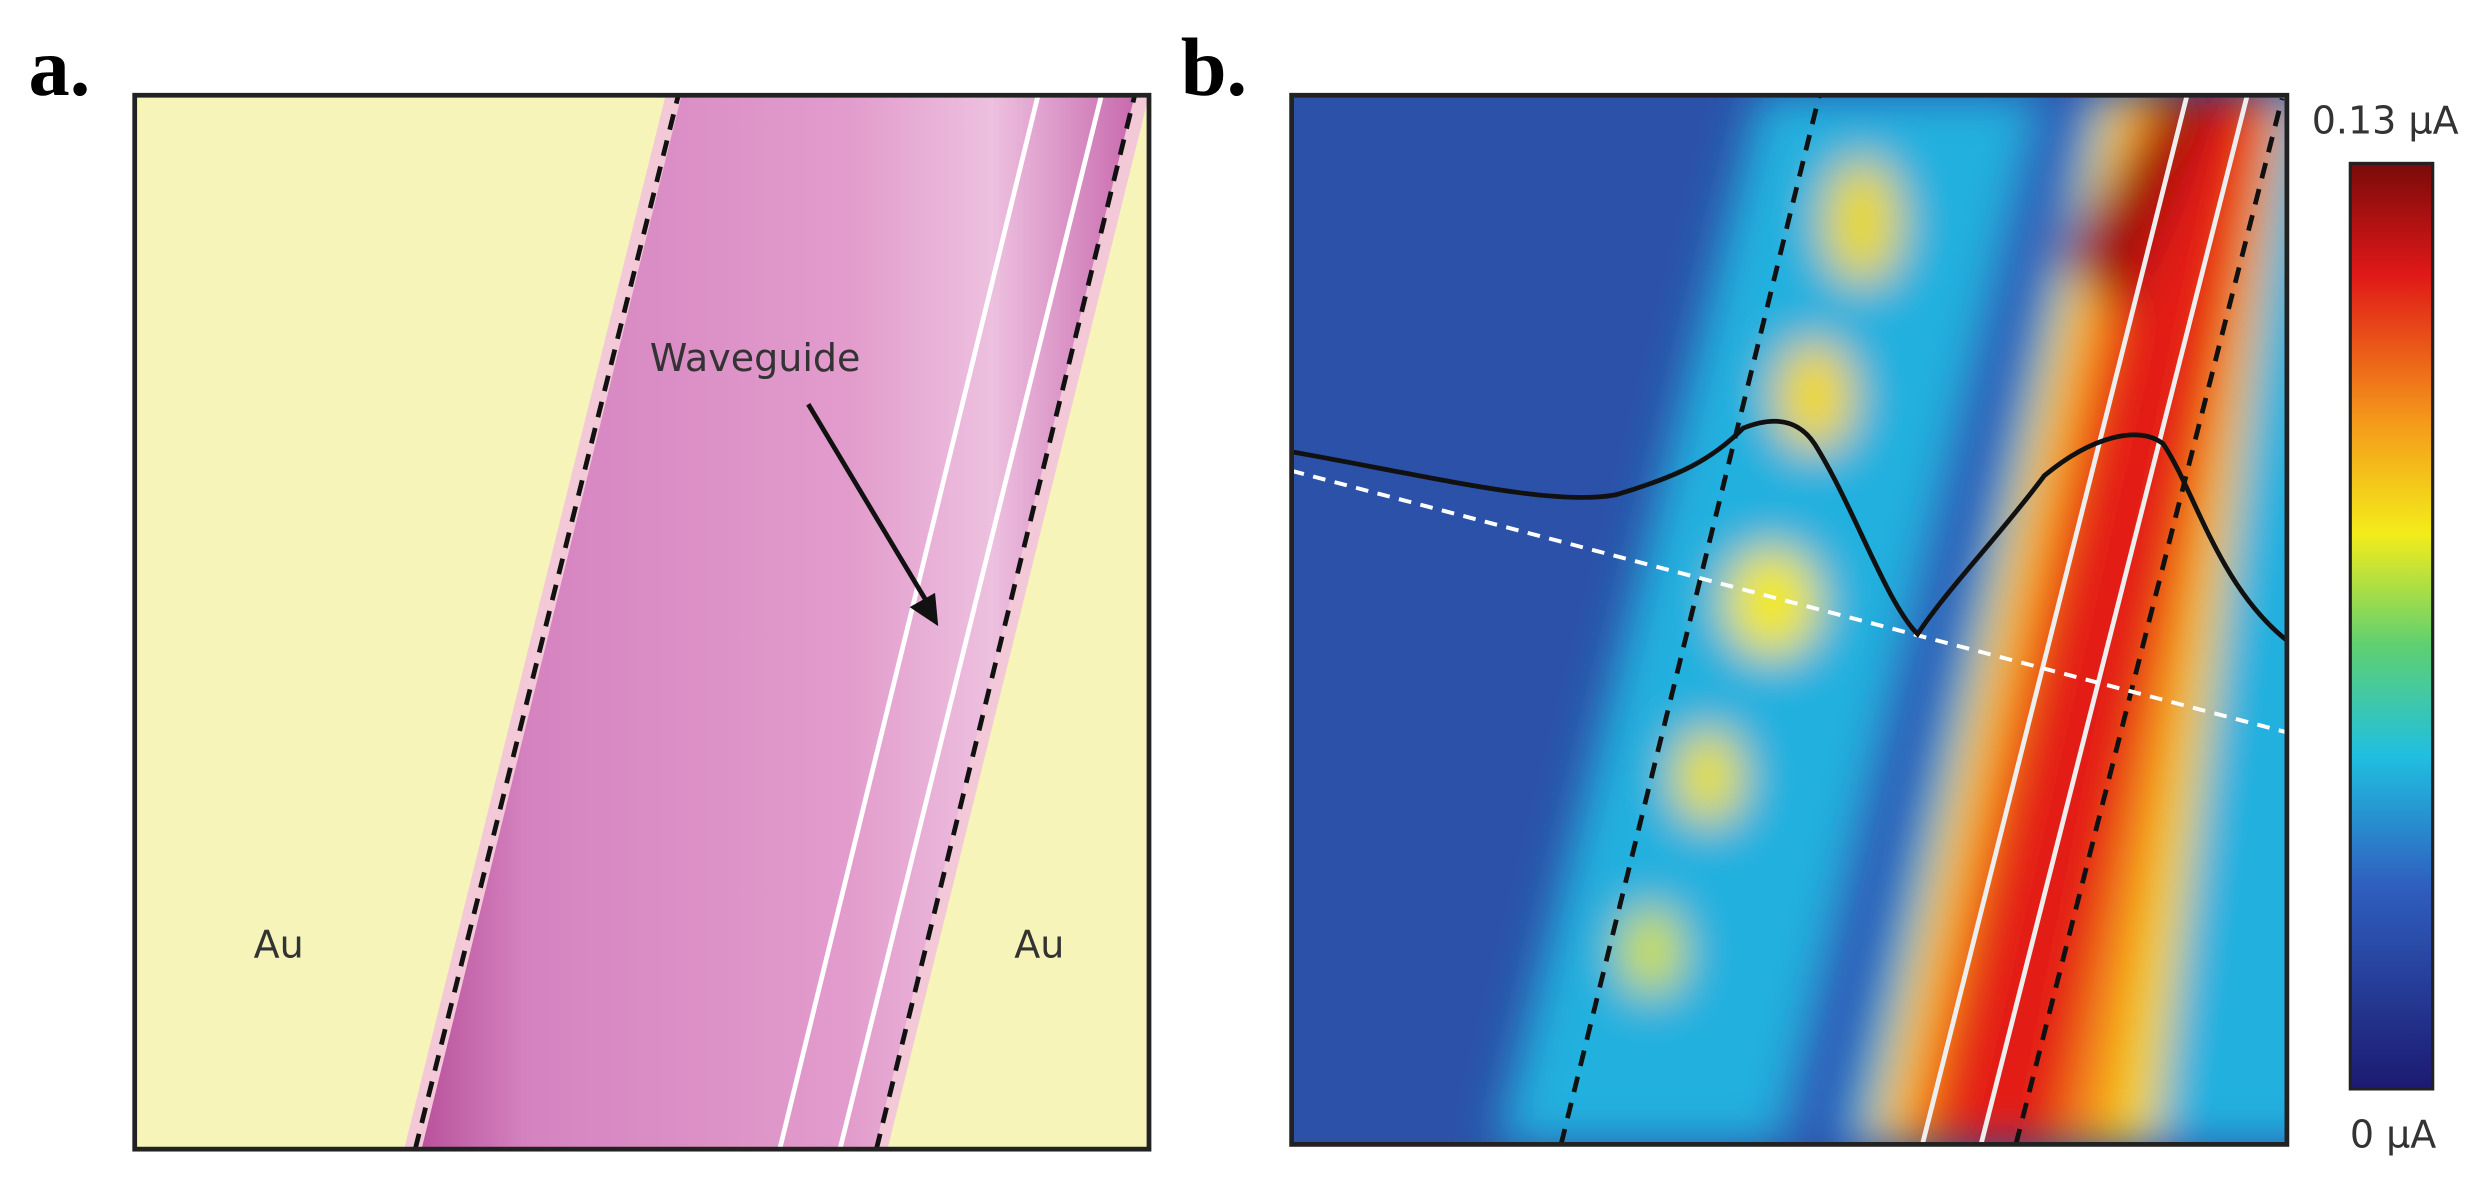 Image resolution: width=2485 pixels, height=1181 pixels. I want to click on colorbar, so click(2391, 626).